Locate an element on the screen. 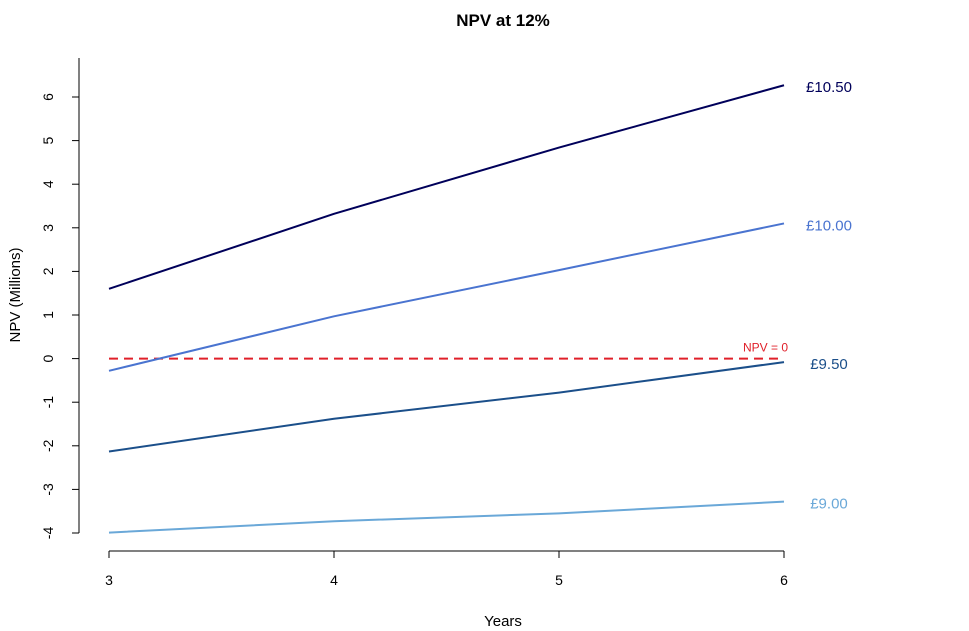 The width and height of the screenshot is (969, 631). y-tick-label: 3 is located at coordinates (48, 228).